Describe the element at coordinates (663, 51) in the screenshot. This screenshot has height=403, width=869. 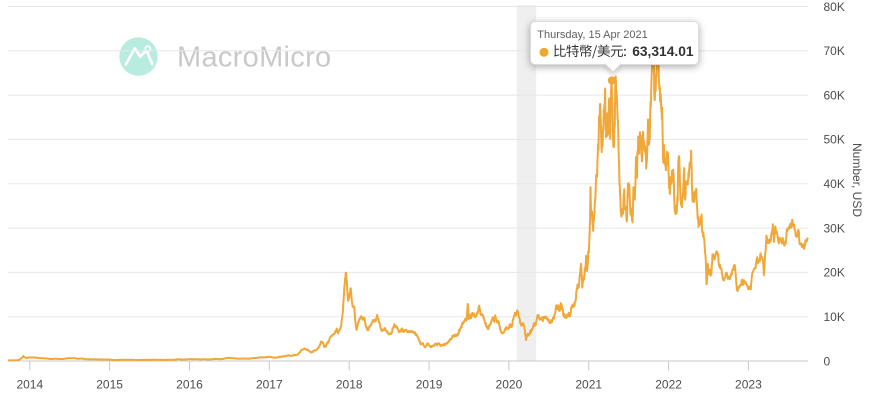
I see `svg-text: 63,314.01` at that location.